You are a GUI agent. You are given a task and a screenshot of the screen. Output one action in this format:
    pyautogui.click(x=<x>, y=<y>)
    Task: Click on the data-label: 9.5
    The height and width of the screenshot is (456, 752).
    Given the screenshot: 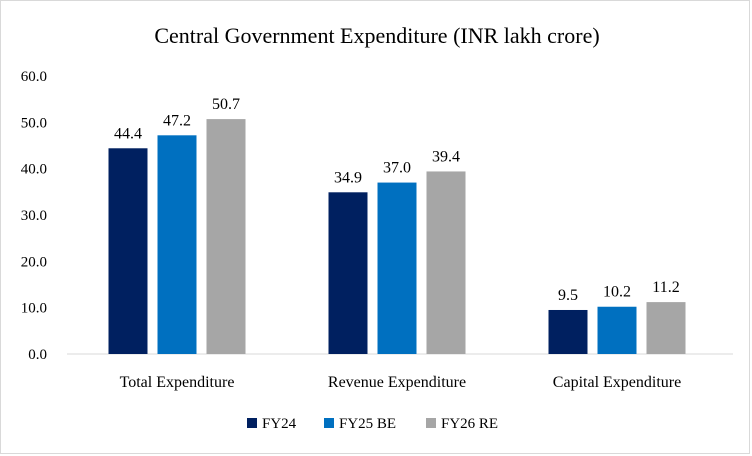 What is the action you would take?
    pyautogui.click(x=568, y=295)
    